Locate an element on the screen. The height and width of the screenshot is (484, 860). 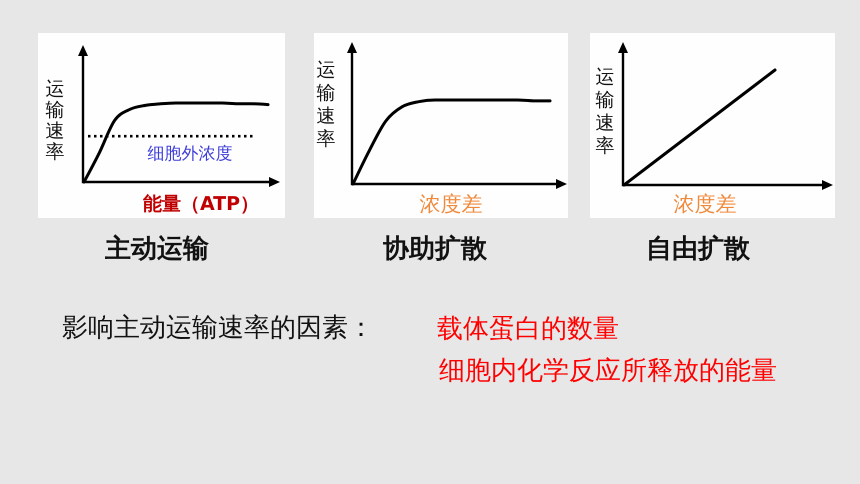
text: 协助扩散 is located at coordinates (435, 249).